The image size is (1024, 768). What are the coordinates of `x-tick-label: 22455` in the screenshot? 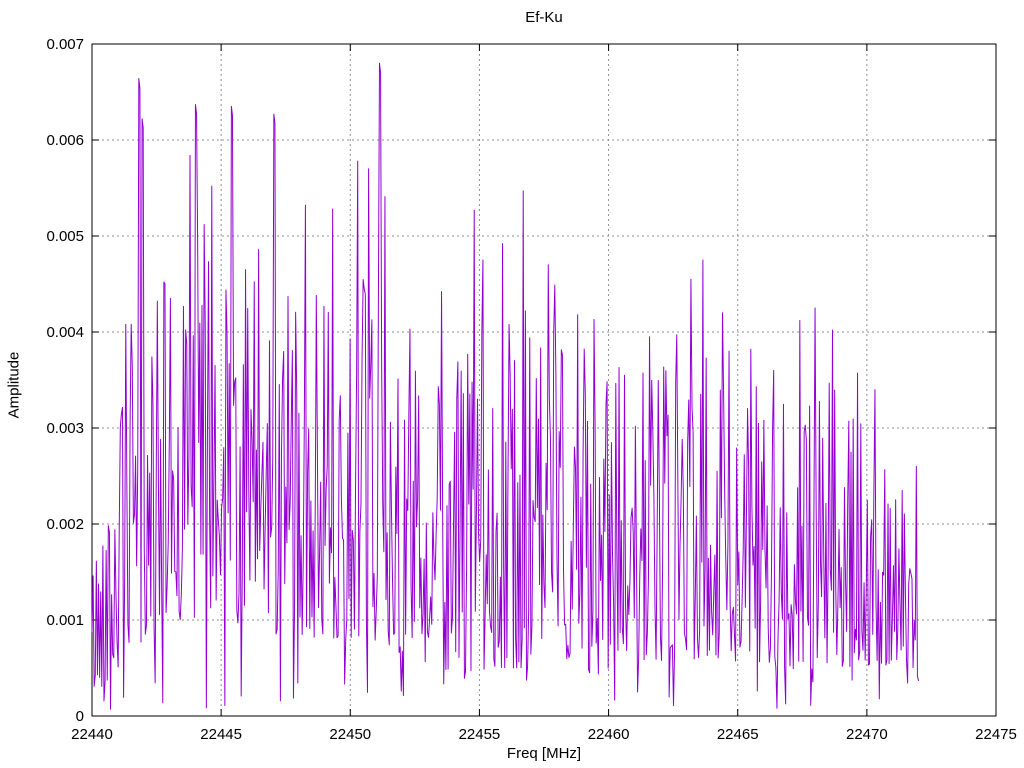 It's located at (480, 734).